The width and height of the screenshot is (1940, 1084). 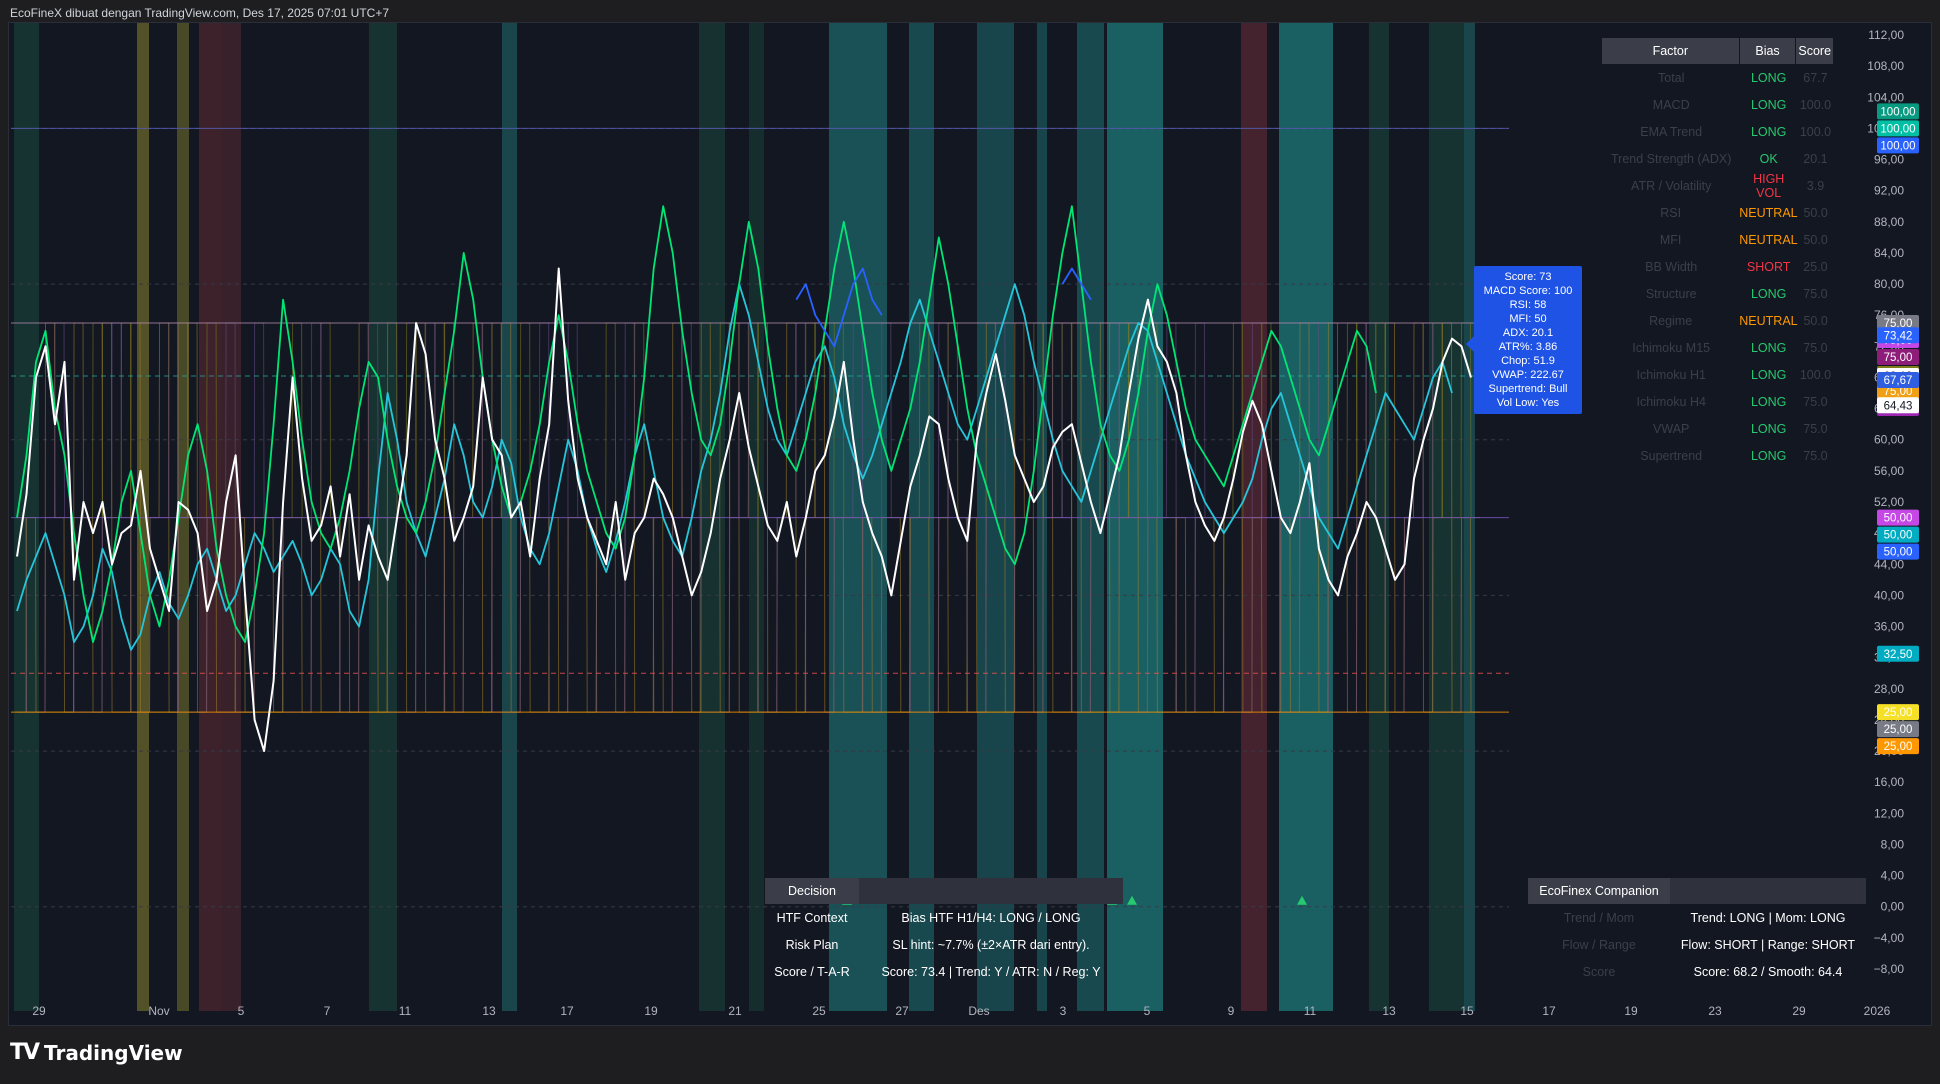 I want to click on y-tick-label: 52,00, so click(x=1889, y=502).